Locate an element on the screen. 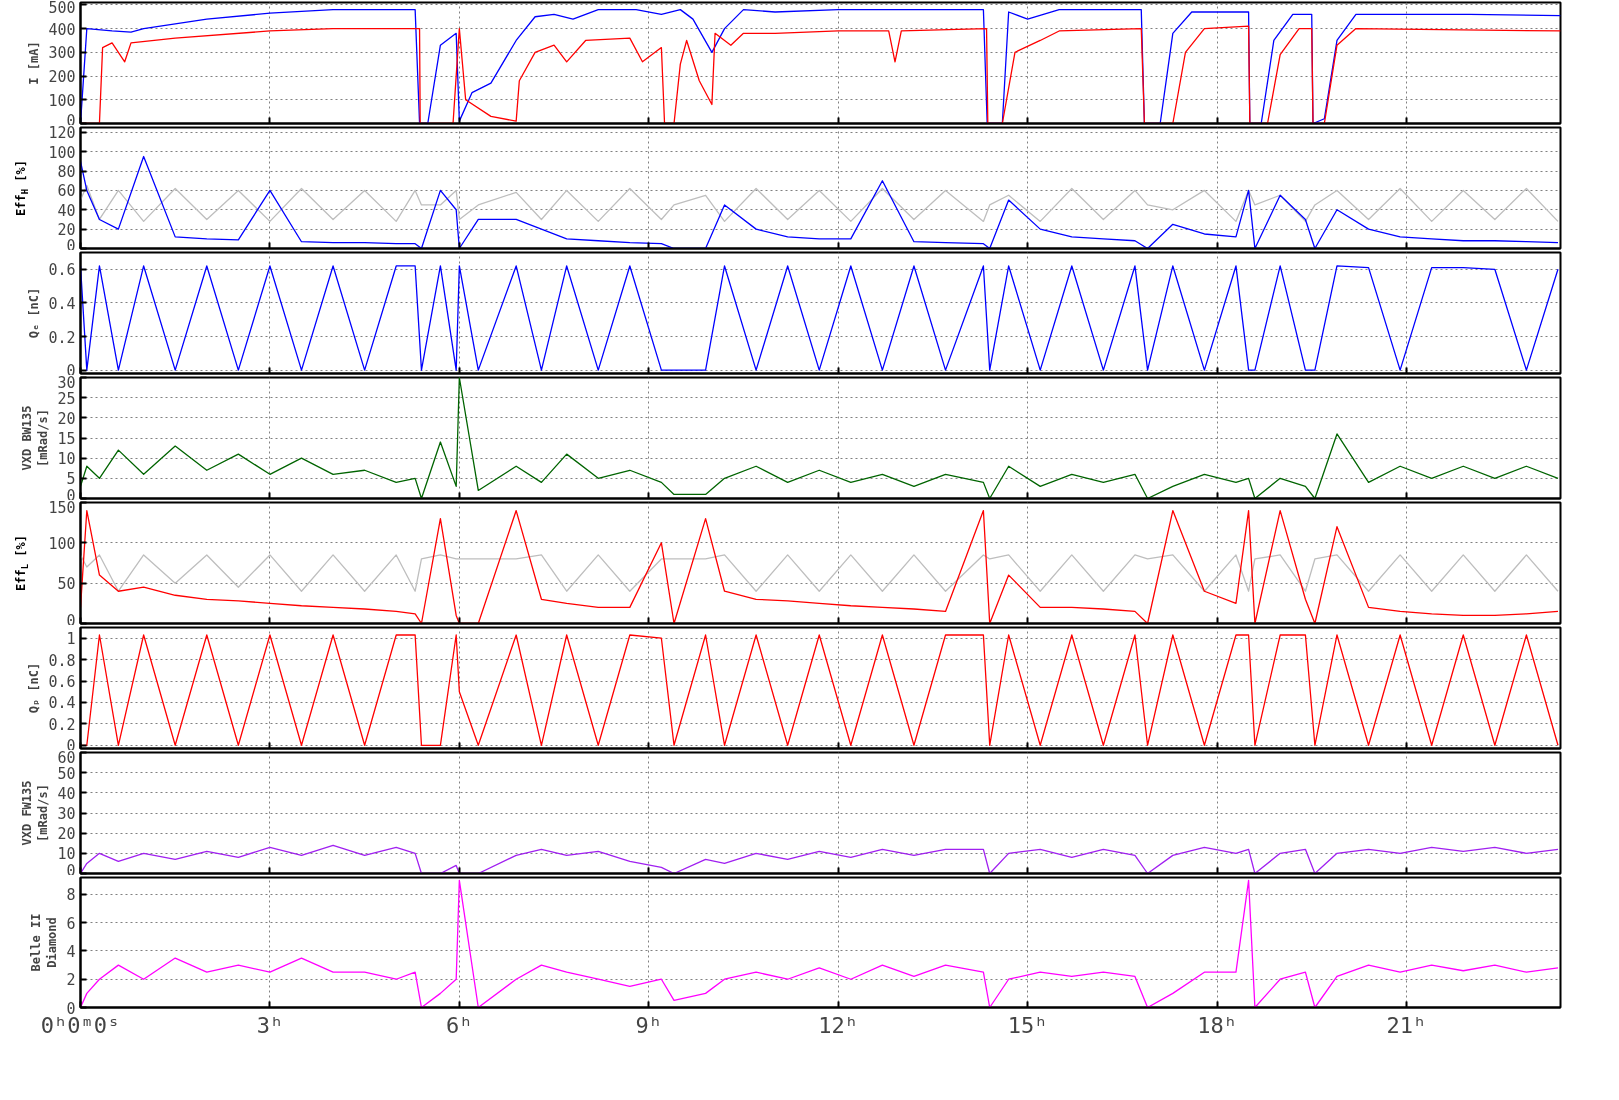  y-tick-label: 15 is located at coordinates (66, 439).